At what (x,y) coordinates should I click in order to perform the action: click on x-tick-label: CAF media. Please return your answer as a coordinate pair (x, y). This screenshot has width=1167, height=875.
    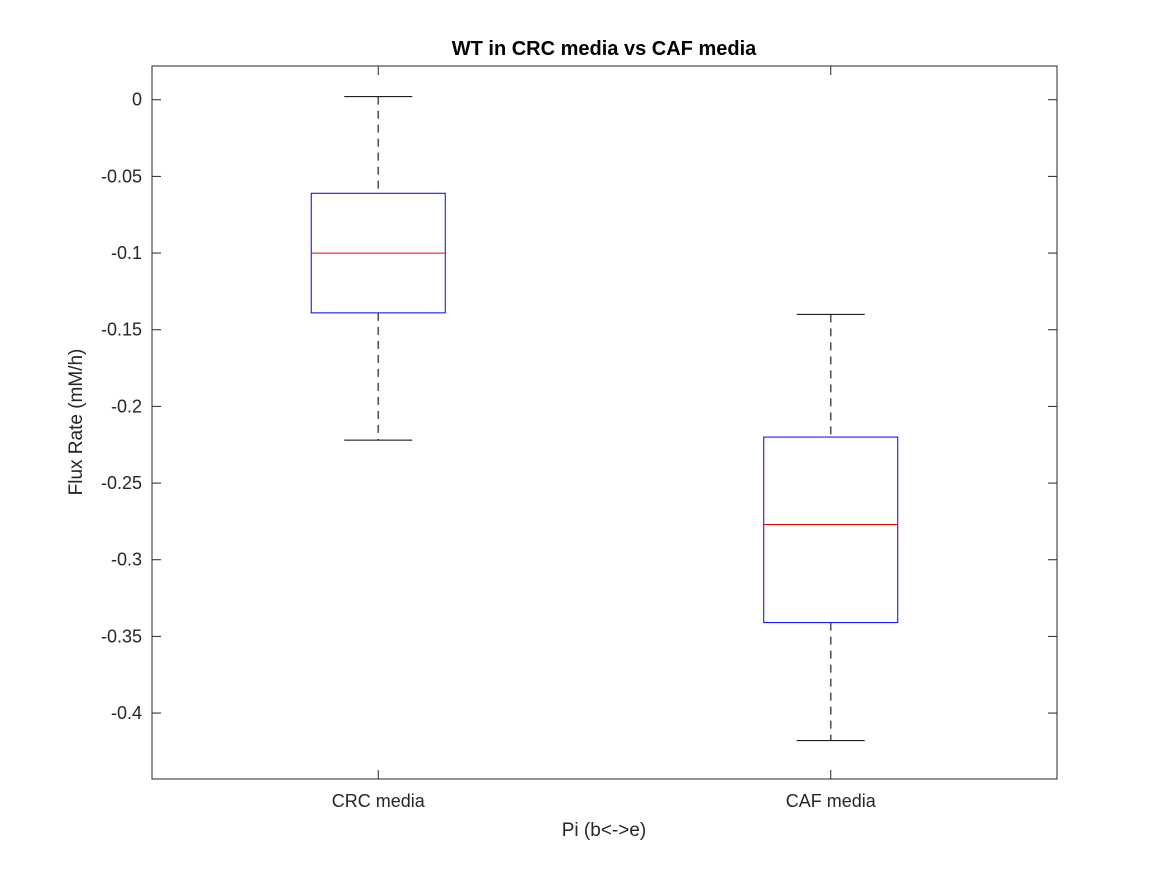
    Looking at the image, I should click on (831, 801).